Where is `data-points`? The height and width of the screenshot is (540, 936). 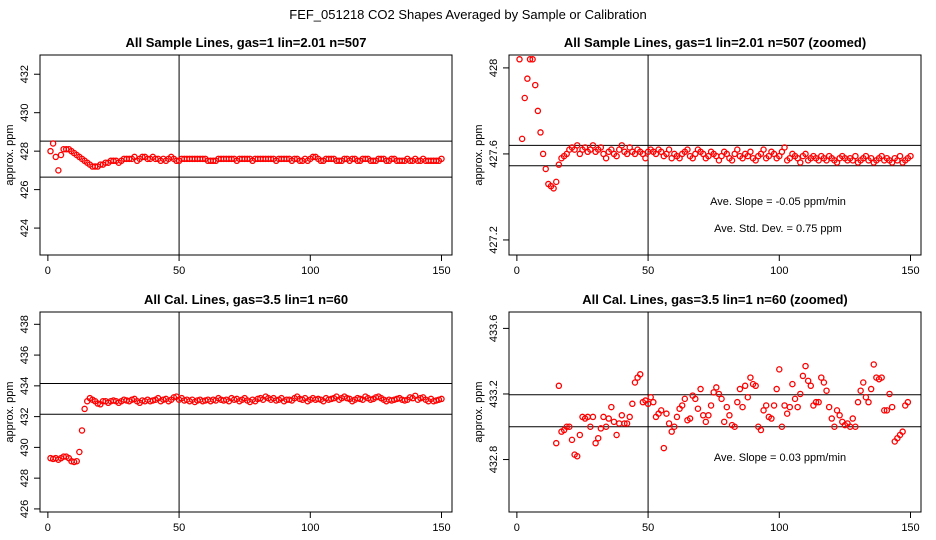 data-points is located at coordinates (715, 124).